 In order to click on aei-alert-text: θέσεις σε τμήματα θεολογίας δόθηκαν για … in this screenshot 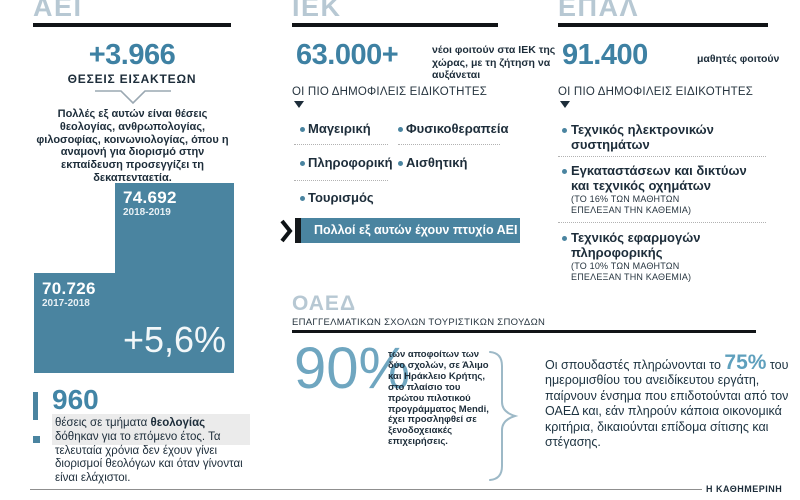, I will do `click(150, 451)`.